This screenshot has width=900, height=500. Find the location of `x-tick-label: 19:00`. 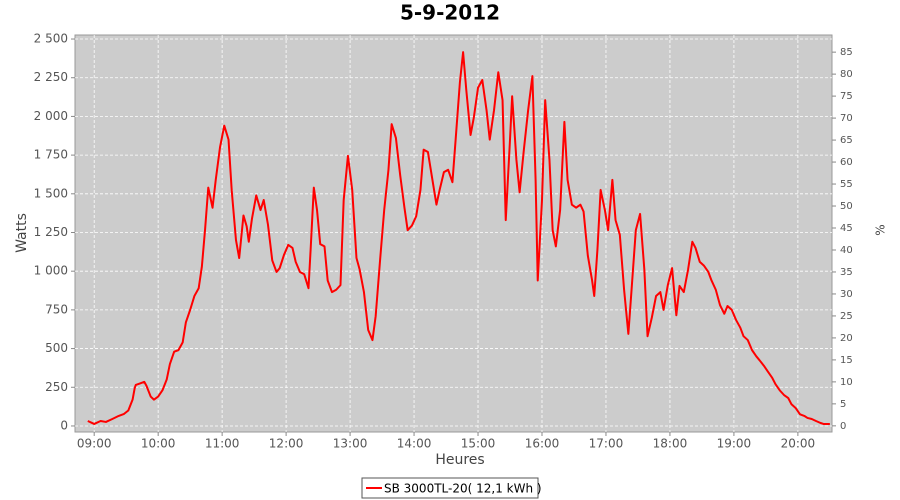

x-tick-label: 19:00 is located at coordinates (734, 444).